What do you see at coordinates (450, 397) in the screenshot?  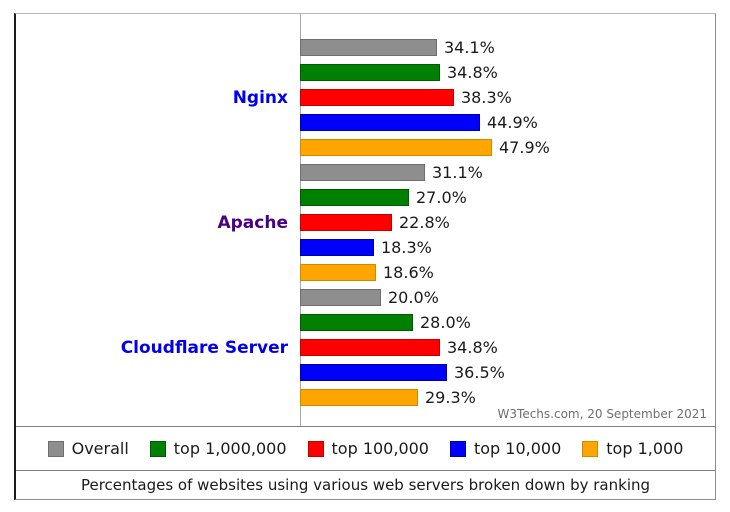 I see `bar-value-label: 29.3%` at bounding box center [450, 397].